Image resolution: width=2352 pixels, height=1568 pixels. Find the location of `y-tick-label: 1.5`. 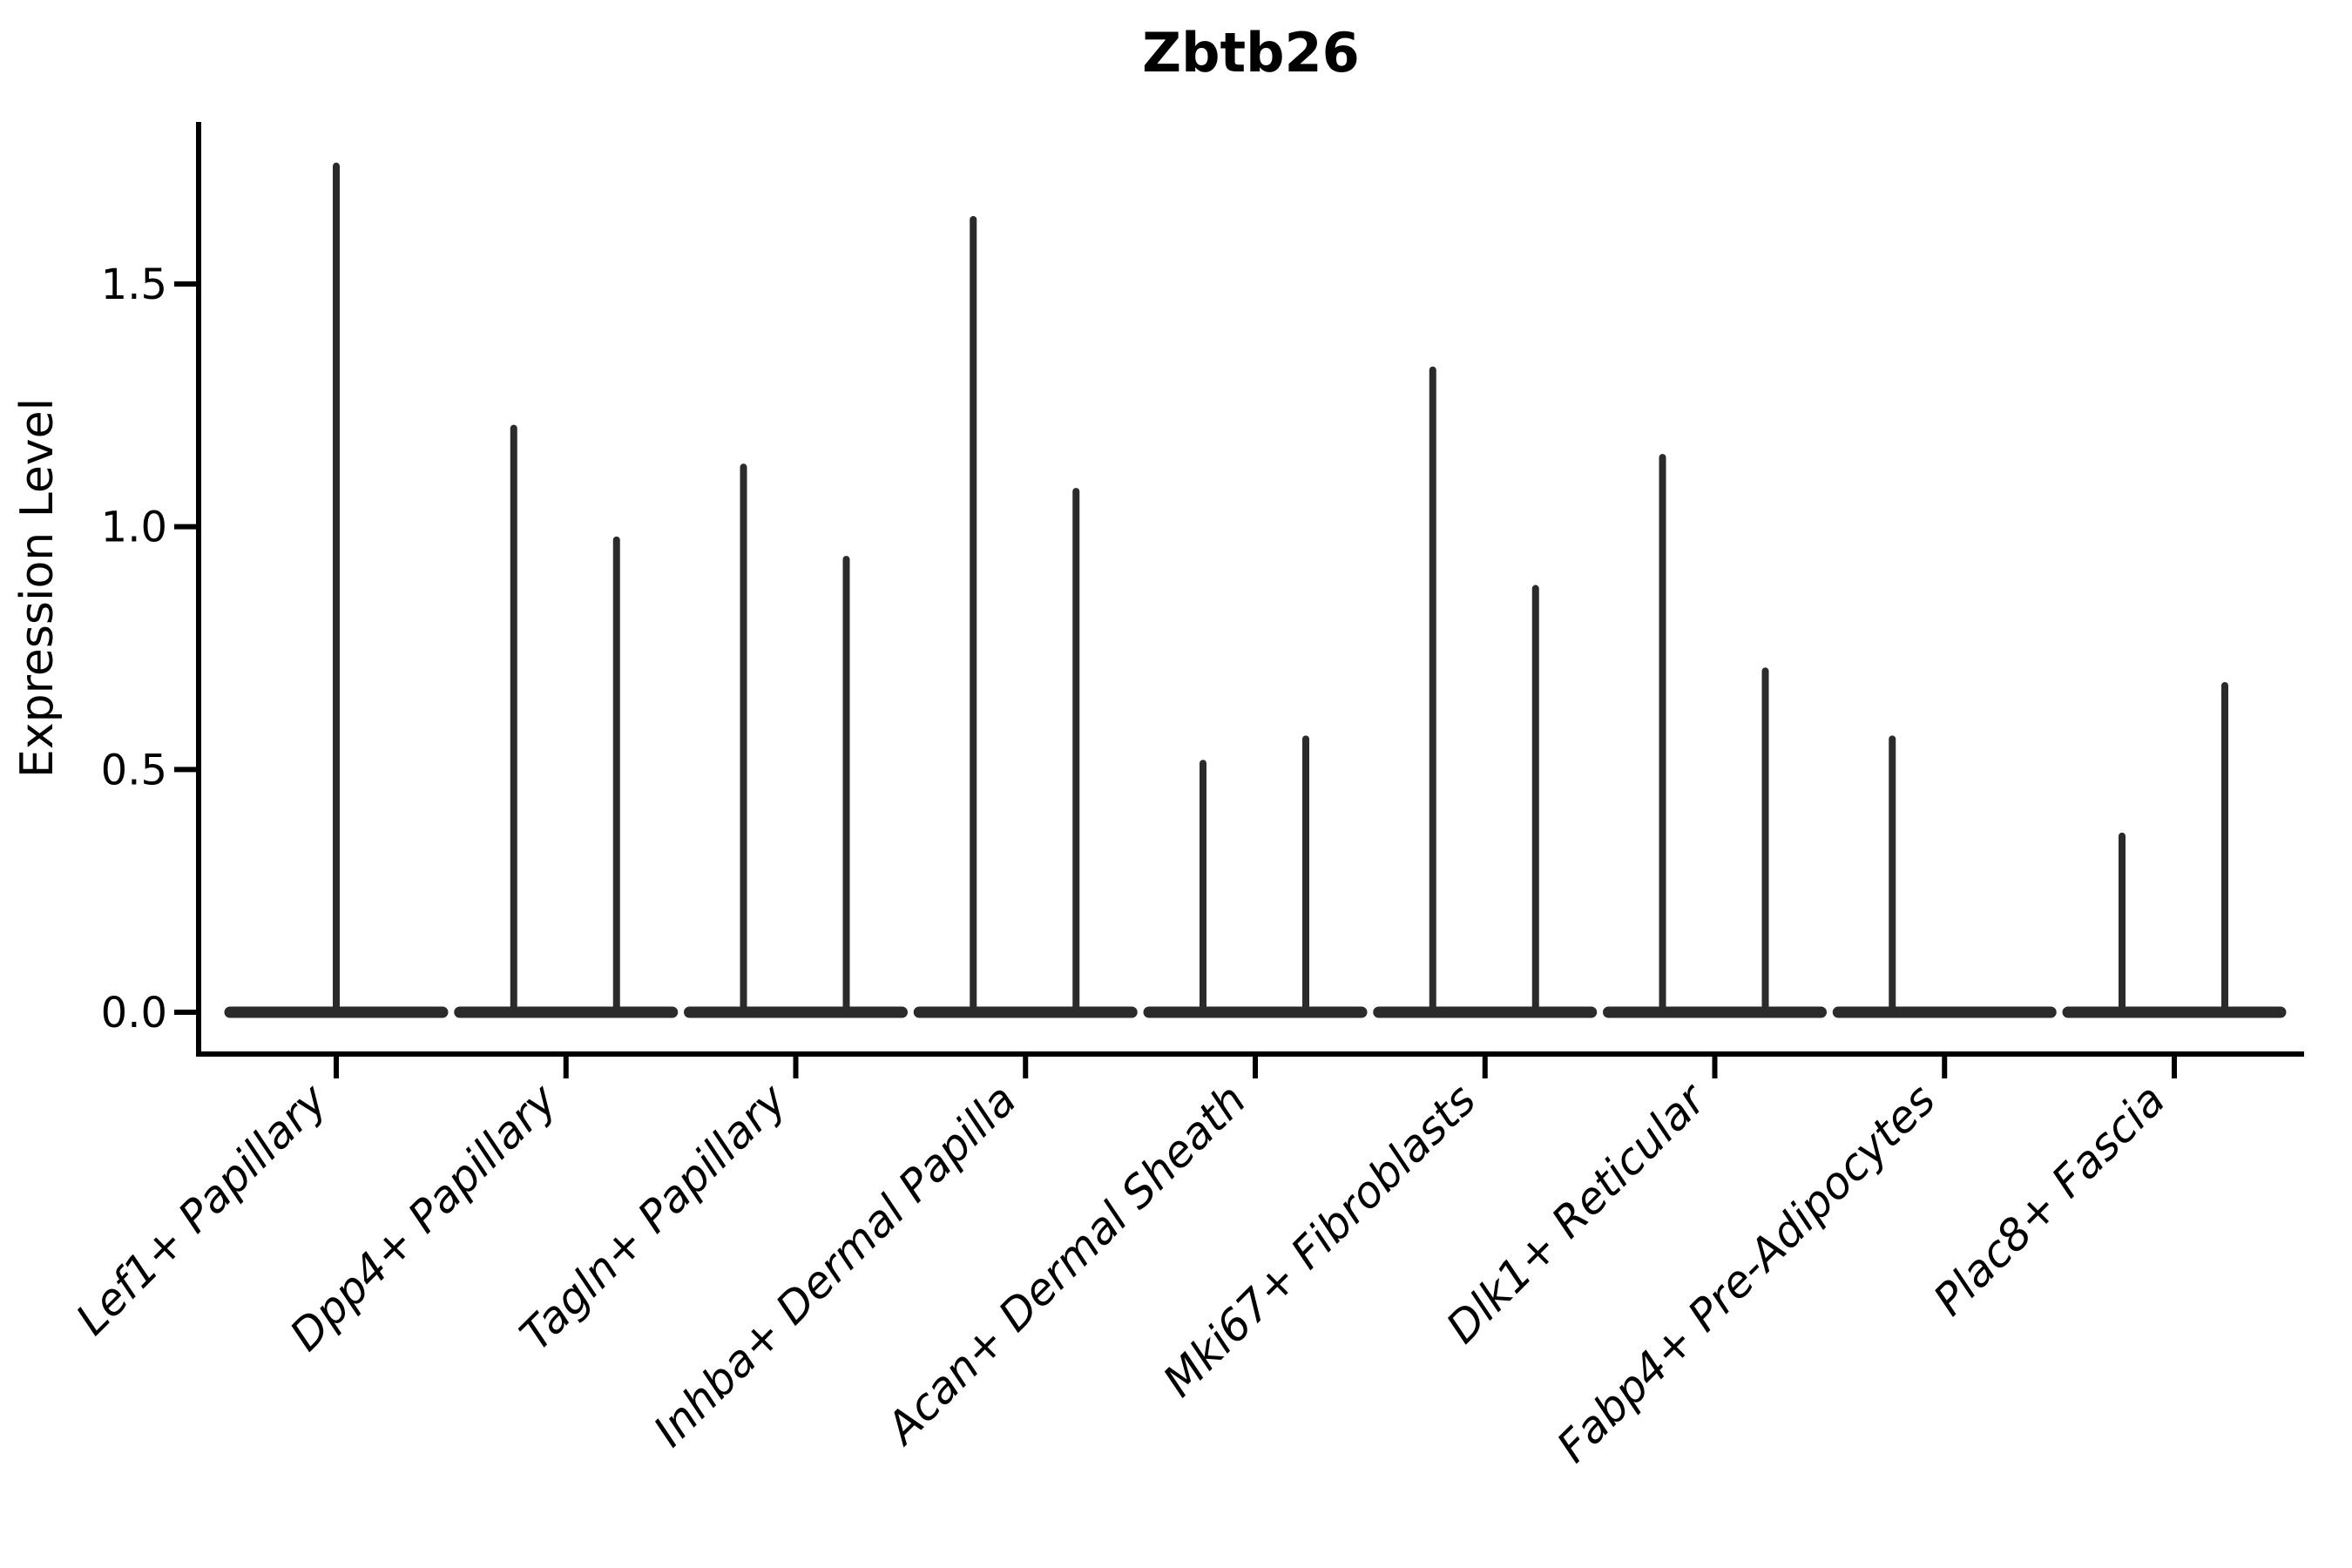

y-tick-label: 1.5 is located at coordinates (134, 284).